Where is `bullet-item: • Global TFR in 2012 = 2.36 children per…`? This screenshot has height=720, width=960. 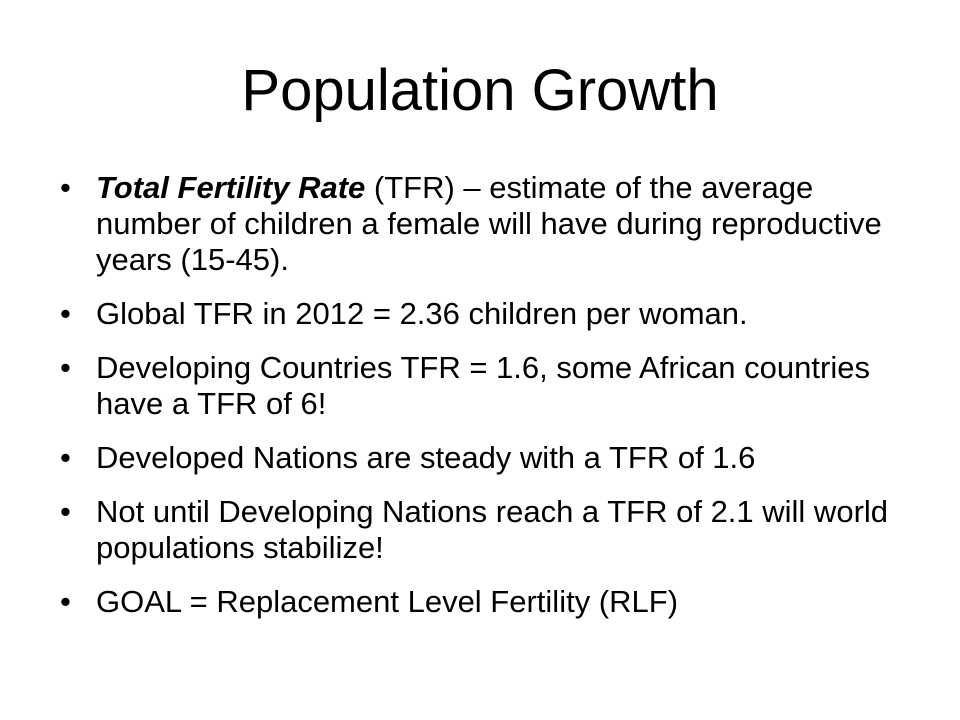
bullet-item: • Global TFR in 2012 = 2.36 children per… is located at coordinates (490, 314).